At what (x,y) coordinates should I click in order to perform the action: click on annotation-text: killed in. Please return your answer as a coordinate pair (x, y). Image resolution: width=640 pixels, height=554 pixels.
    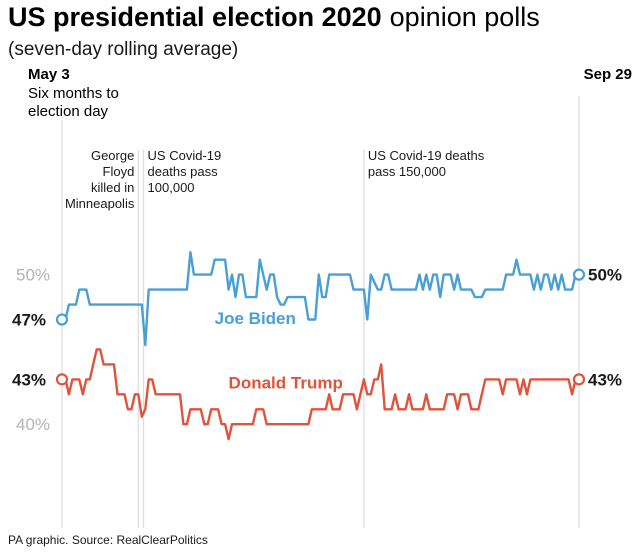
    Looking at the image, I should click on (112, 187).